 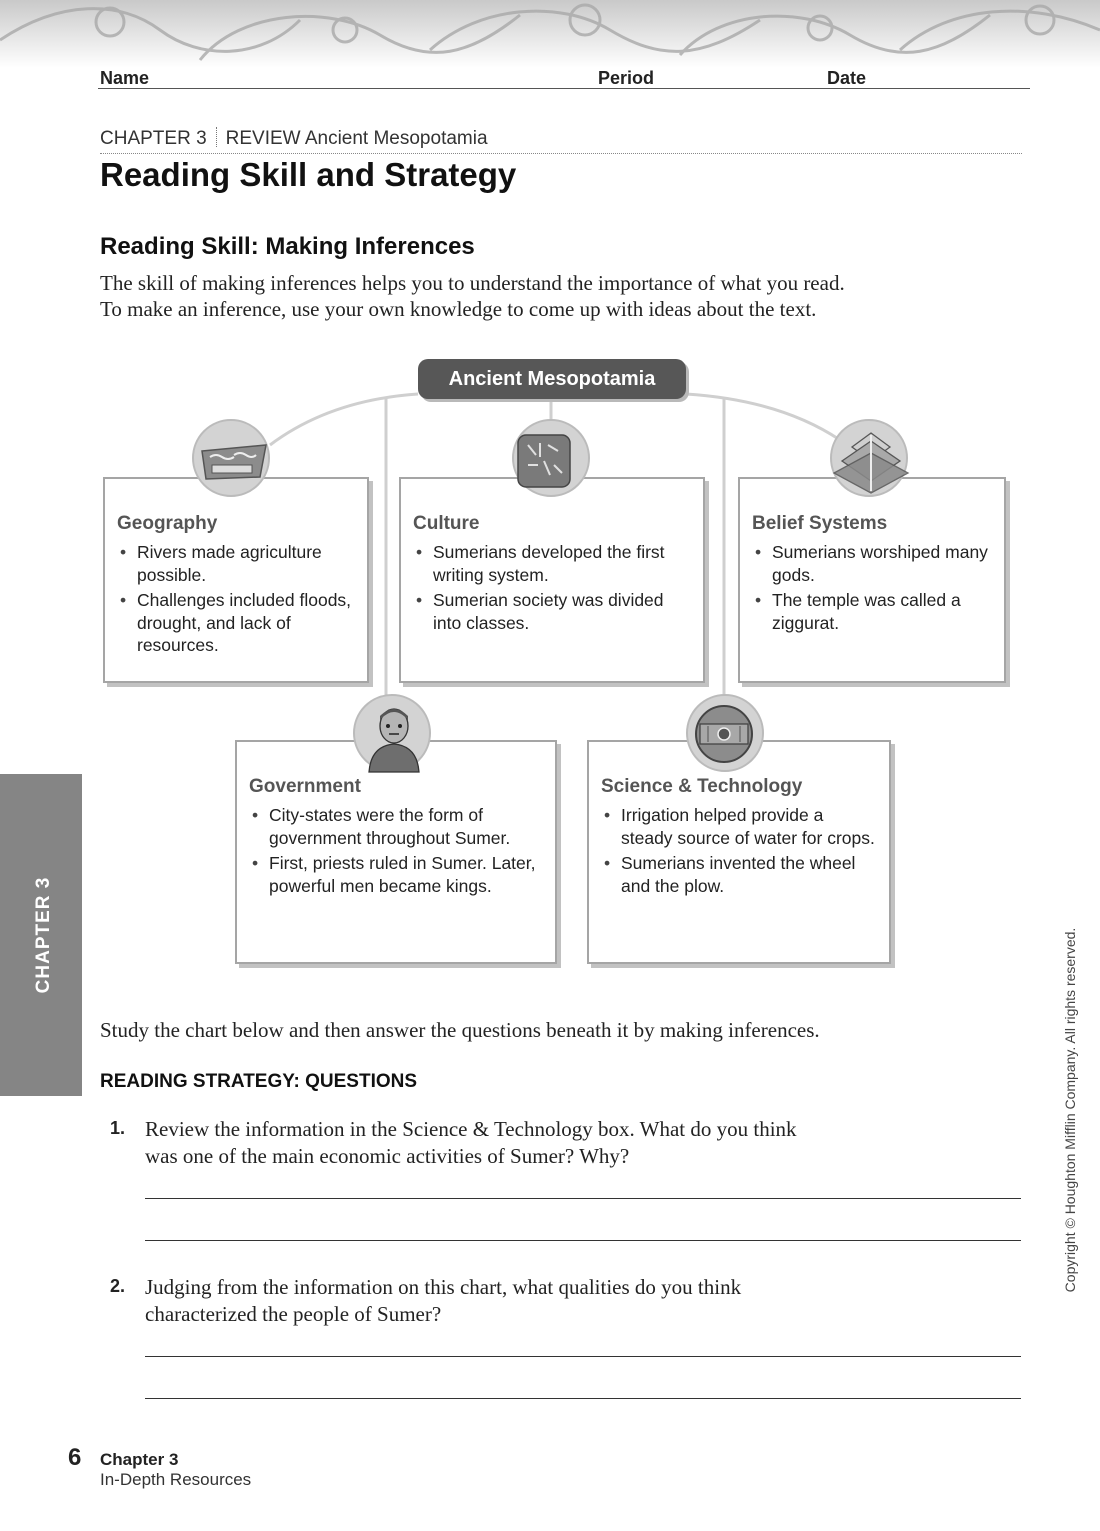 I want to click on decorative-swirl-banner, so click(x=550, y=34).